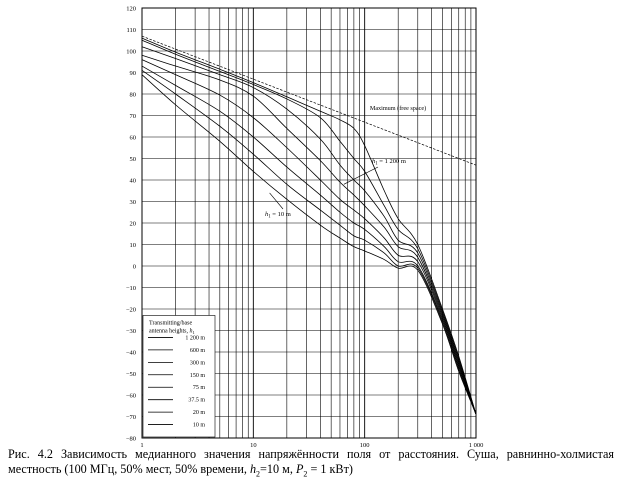  I want to click on caption-sub-2b: 2, so click(305, 474).